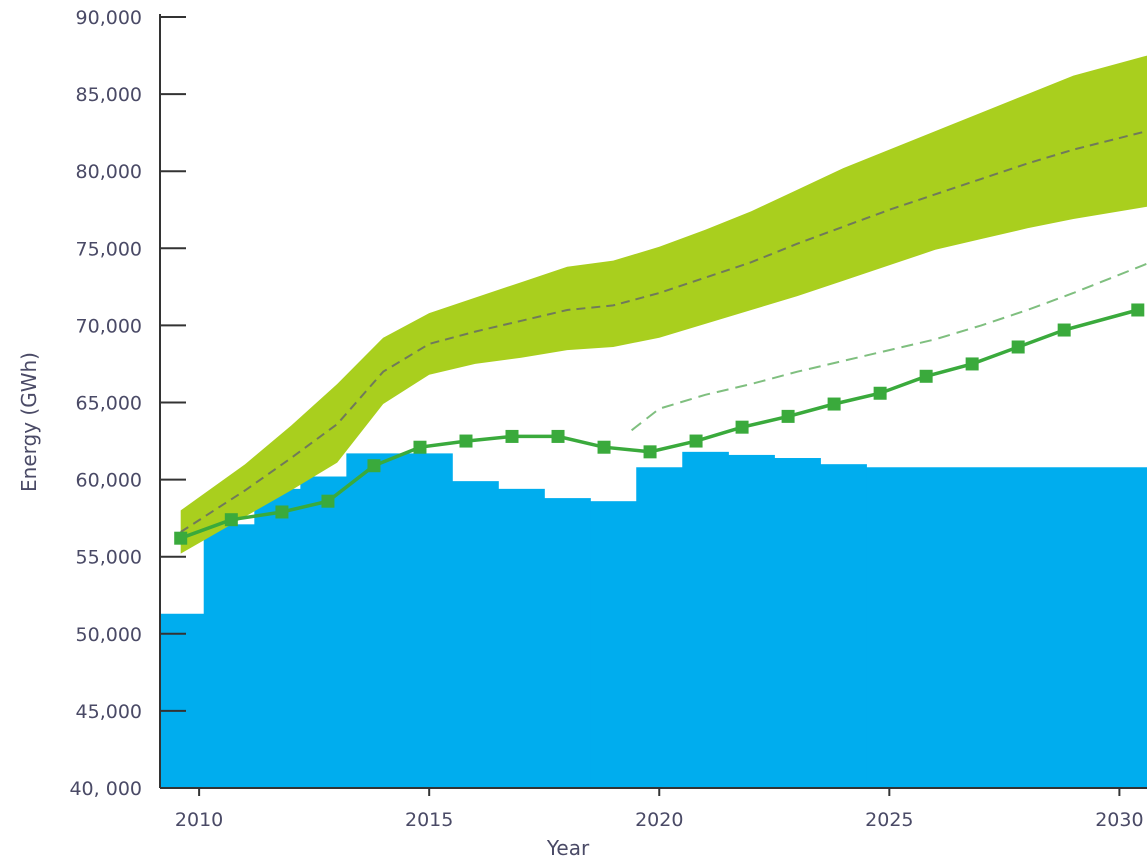 The height and width of the screenshot is (859, 1147). I want to click on y-tick-label: 65,000, so click(109, 404).